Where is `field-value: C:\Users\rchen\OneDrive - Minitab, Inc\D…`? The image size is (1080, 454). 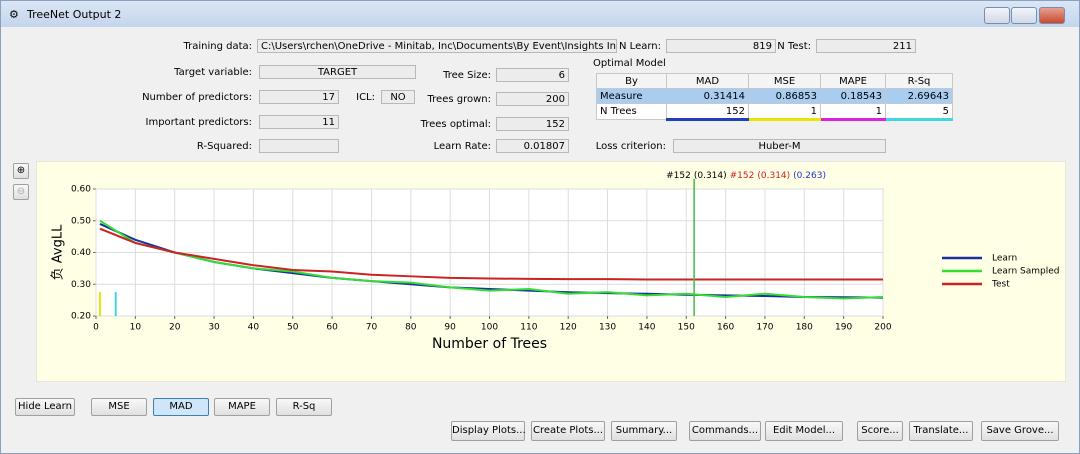 field-value: C:\Users\rchen\OneDrive - Minitab, Inc\D… is located at coordinates (437, 46).